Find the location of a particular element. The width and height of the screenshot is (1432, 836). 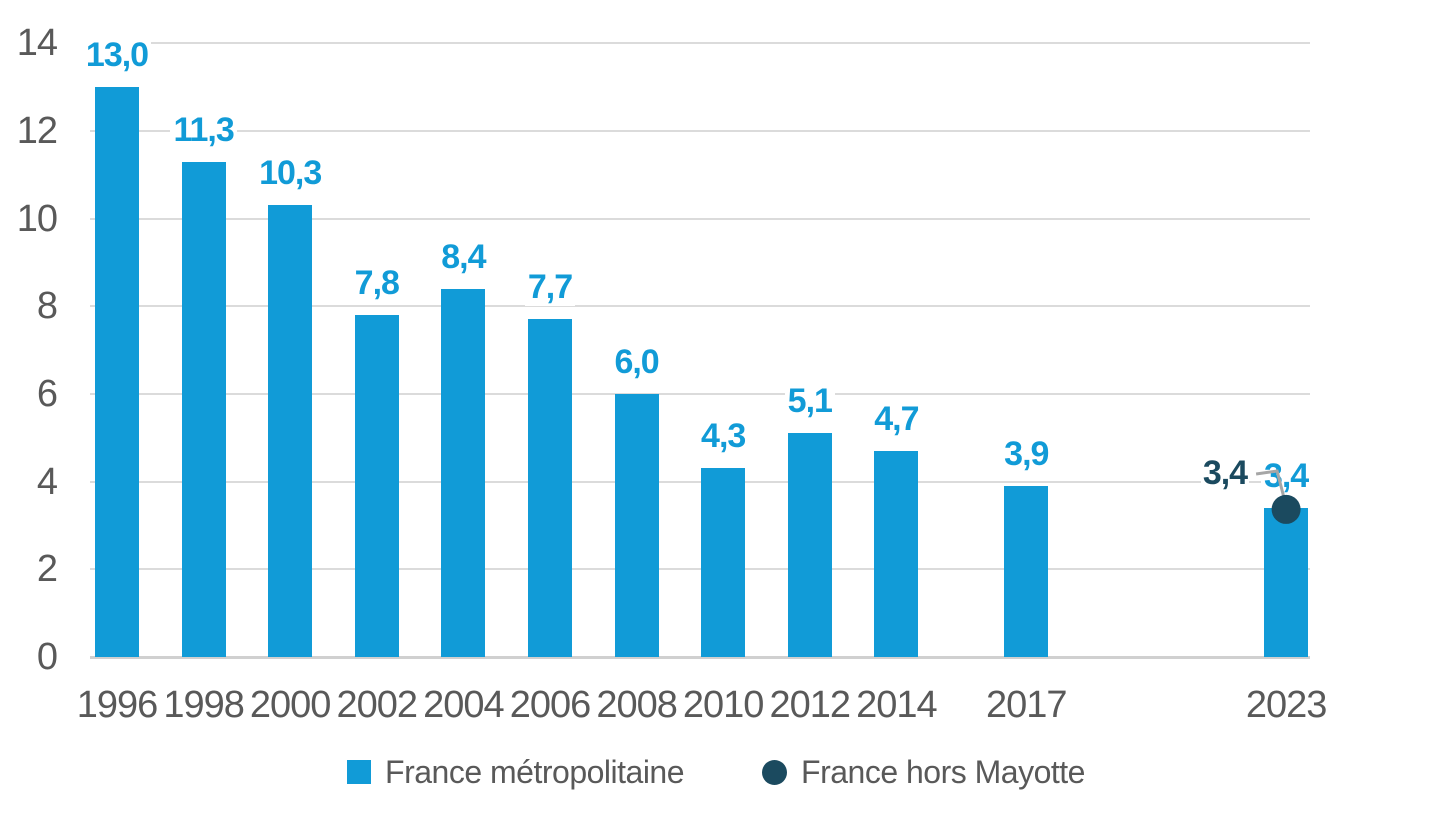

value-label-2006: 7,7 is located at coordinates (550, 287).